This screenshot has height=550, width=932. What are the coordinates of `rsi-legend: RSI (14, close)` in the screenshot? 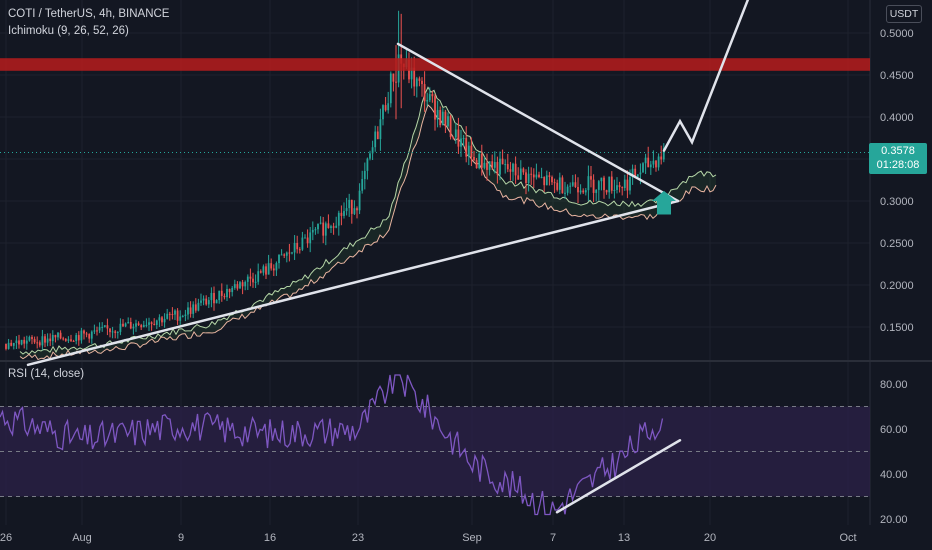 It's located at (46, 374).